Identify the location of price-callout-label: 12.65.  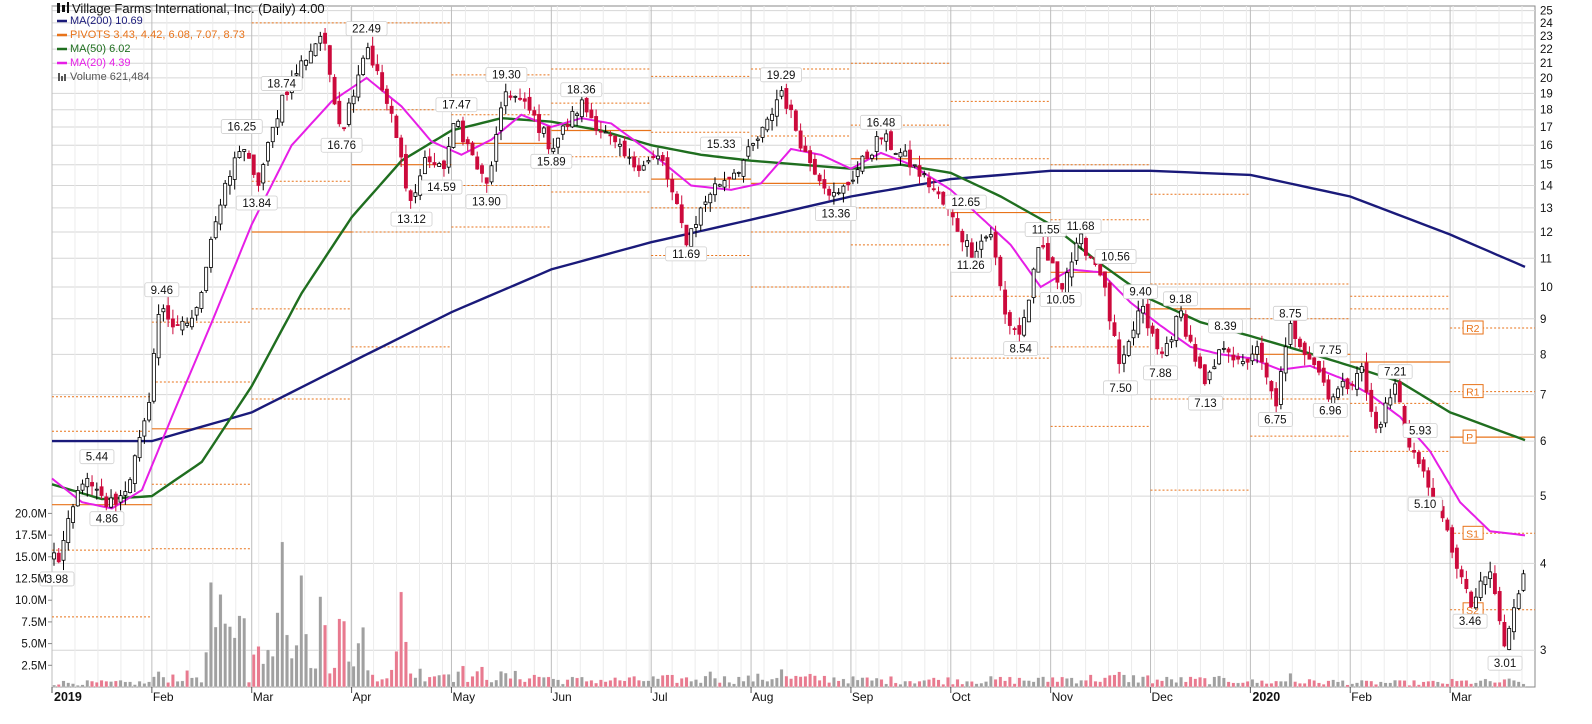
(965, 203).